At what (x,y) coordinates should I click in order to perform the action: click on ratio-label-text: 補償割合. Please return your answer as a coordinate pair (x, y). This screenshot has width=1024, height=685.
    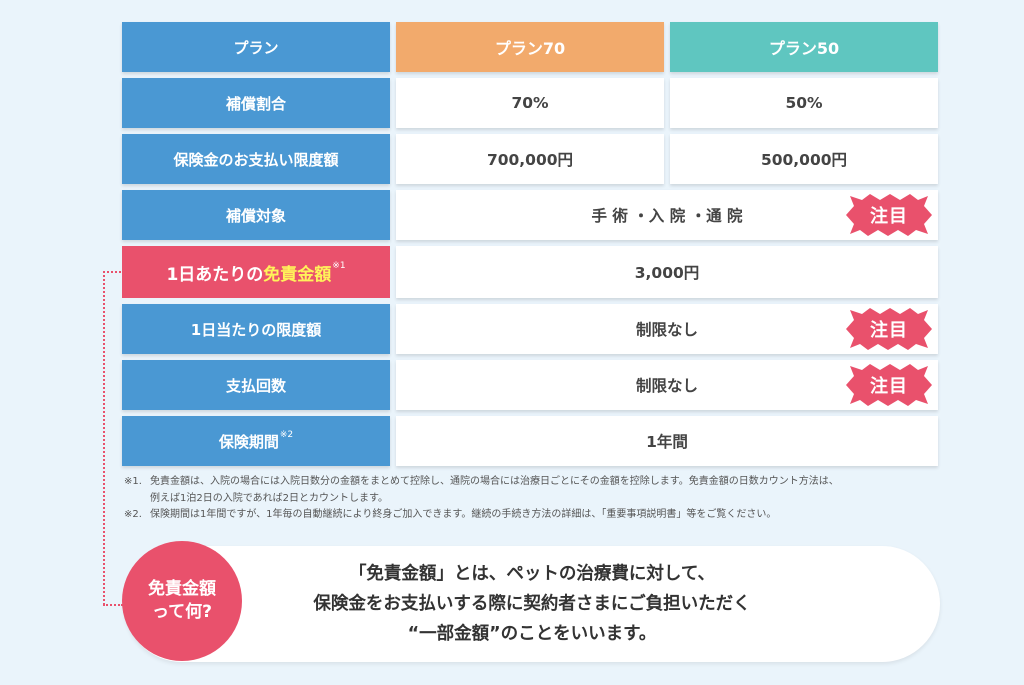
    Looking at the image, I should click on (255, 103).